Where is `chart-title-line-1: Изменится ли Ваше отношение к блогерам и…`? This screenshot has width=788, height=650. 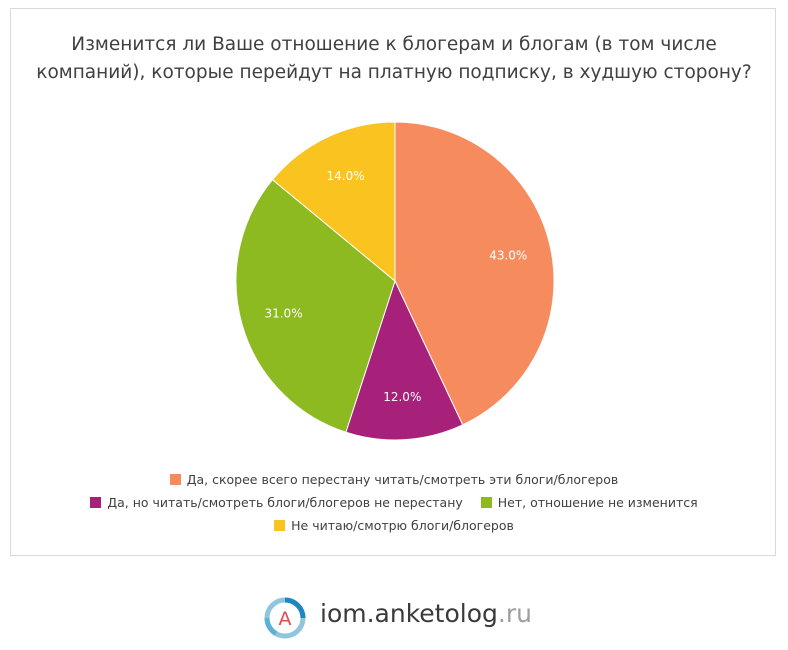 chart-title-line-1: Изменится ли Ваше отношение к блогерам и… is located at coordinates (394, 44).